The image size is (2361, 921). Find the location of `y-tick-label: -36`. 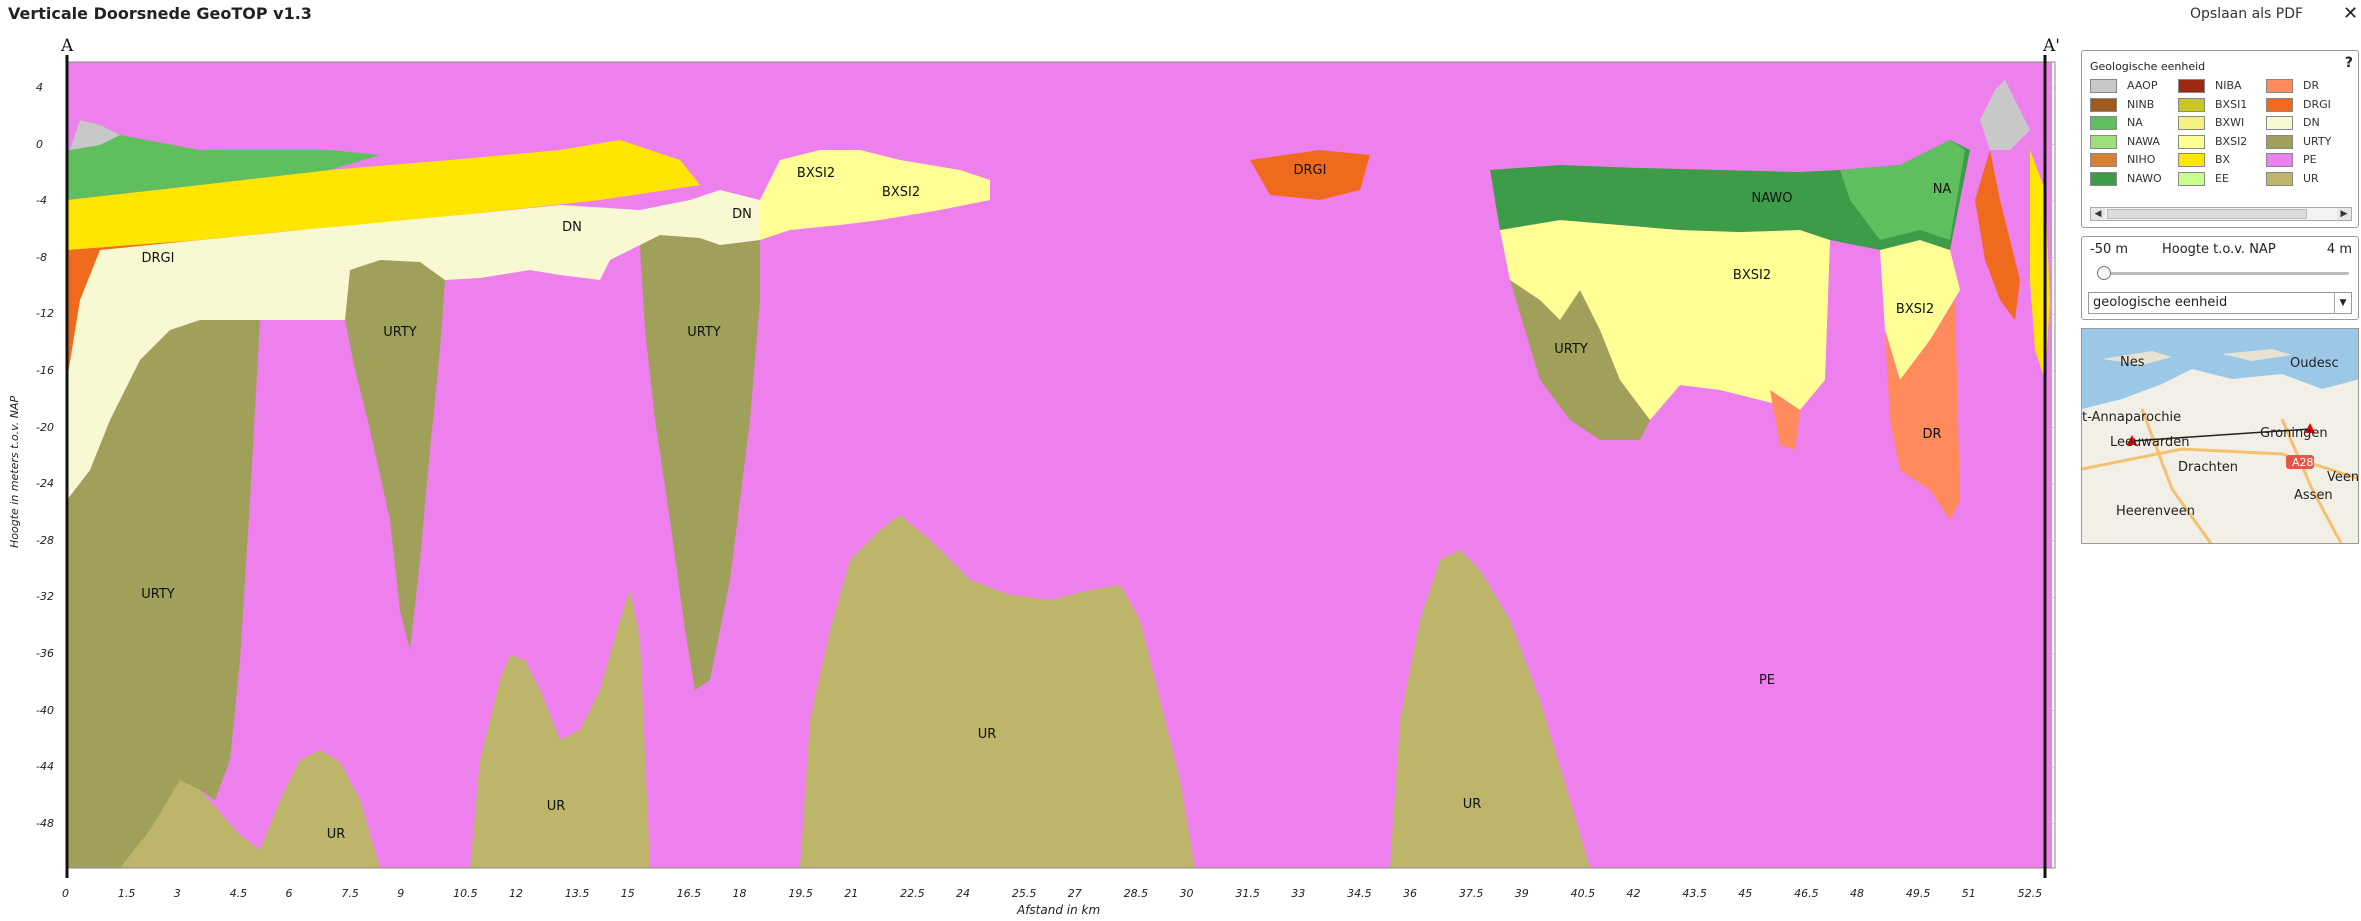

y-tick-label: -36 is located at coordinates (45, 653).